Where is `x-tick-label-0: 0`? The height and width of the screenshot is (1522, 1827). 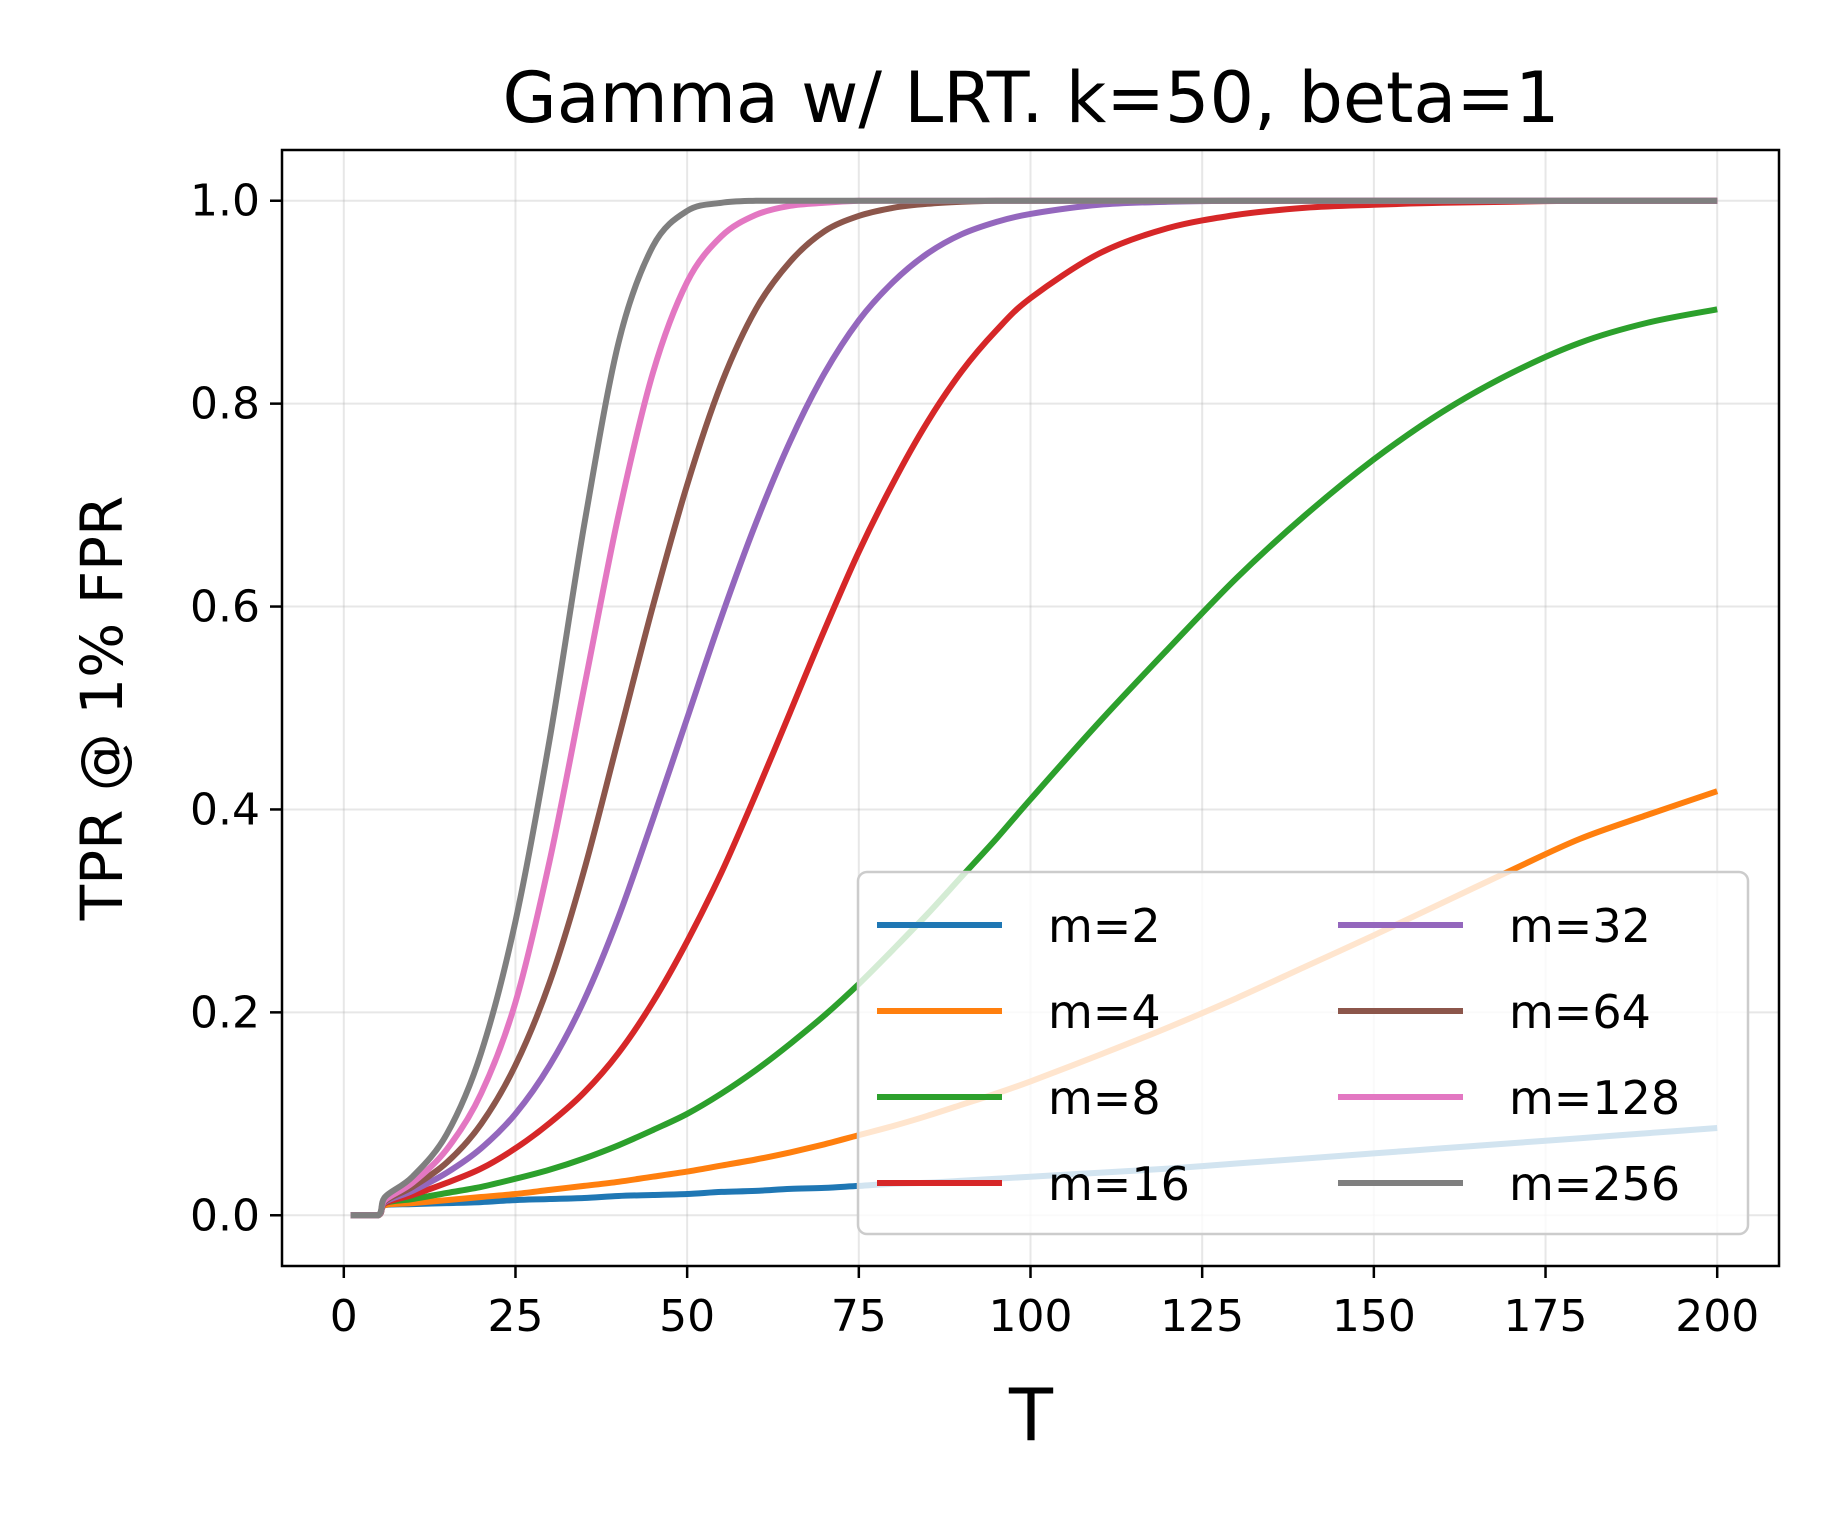 x-tick-label-0: 0 is located at coordinates (344, 1316).